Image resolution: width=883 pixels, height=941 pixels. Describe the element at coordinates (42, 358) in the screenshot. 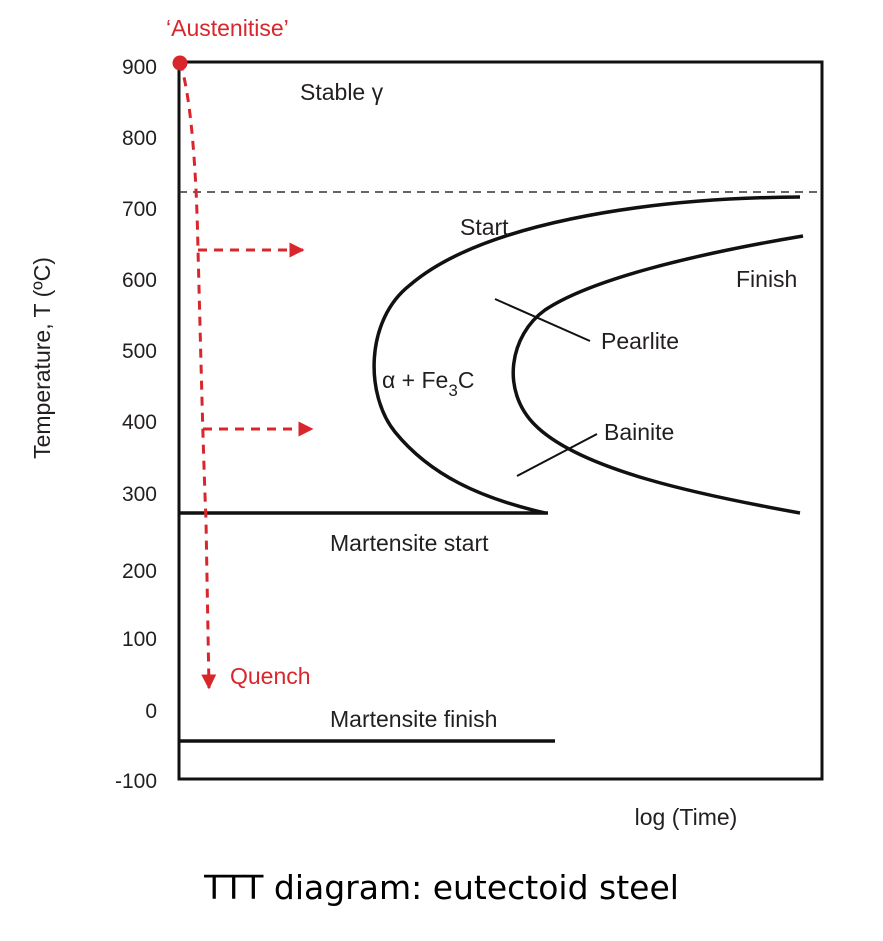

I see `y-axis-label: Temperature, T (ºC)` at that location.